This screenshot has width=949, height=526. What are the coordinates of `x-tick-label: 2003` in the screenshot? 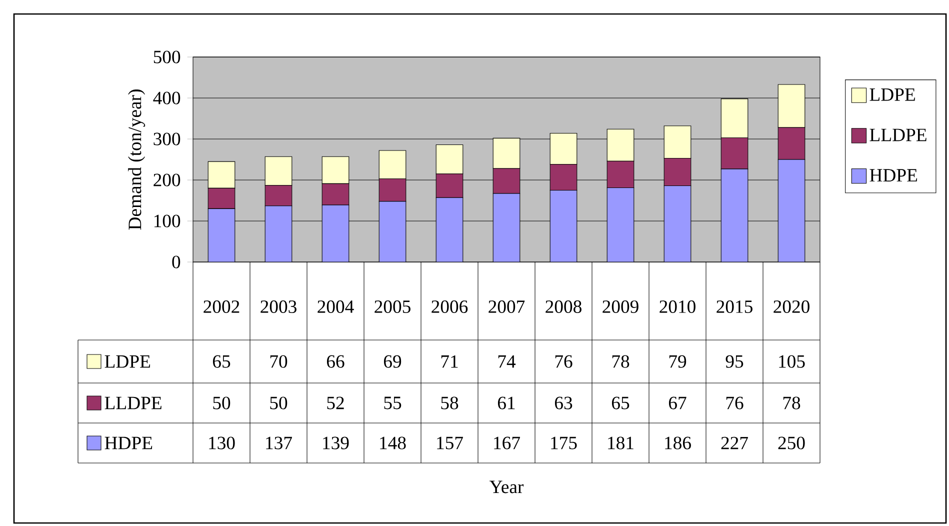 It's located at (278, 306).